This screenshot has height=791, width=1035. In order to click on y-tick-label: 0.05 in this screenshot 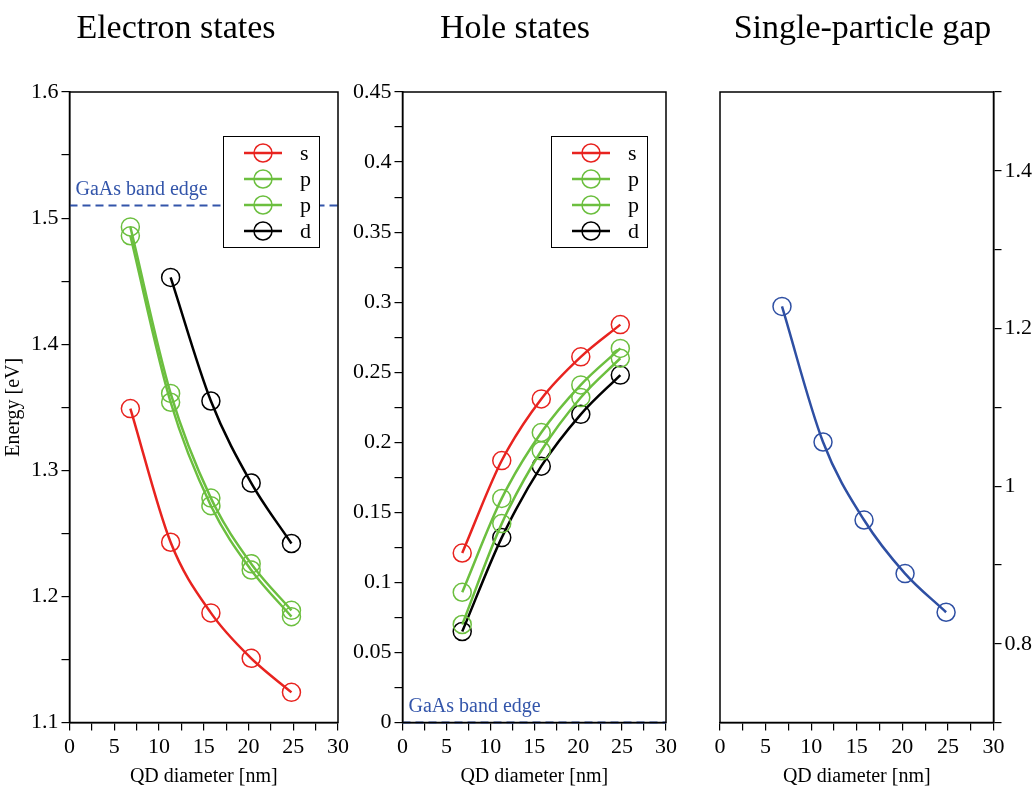, I will do `click(372, 651)`.